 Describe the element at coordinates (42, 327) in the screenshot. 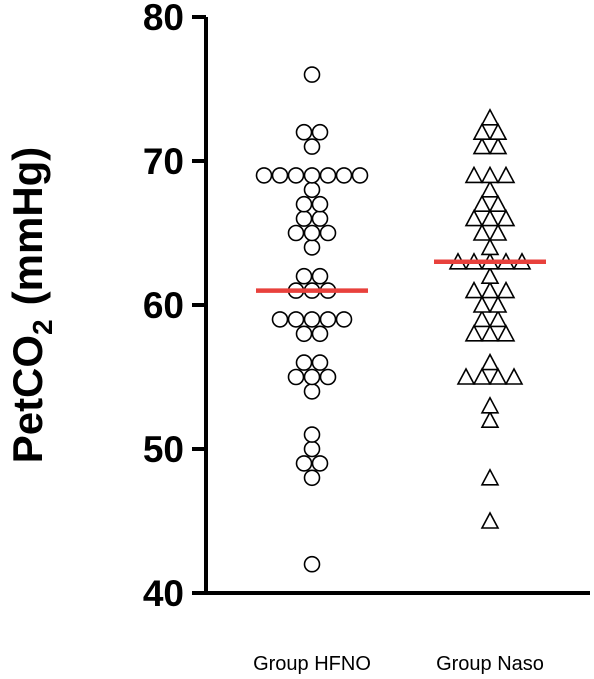

I see `y-axis-label-subscript: 2` at that location.